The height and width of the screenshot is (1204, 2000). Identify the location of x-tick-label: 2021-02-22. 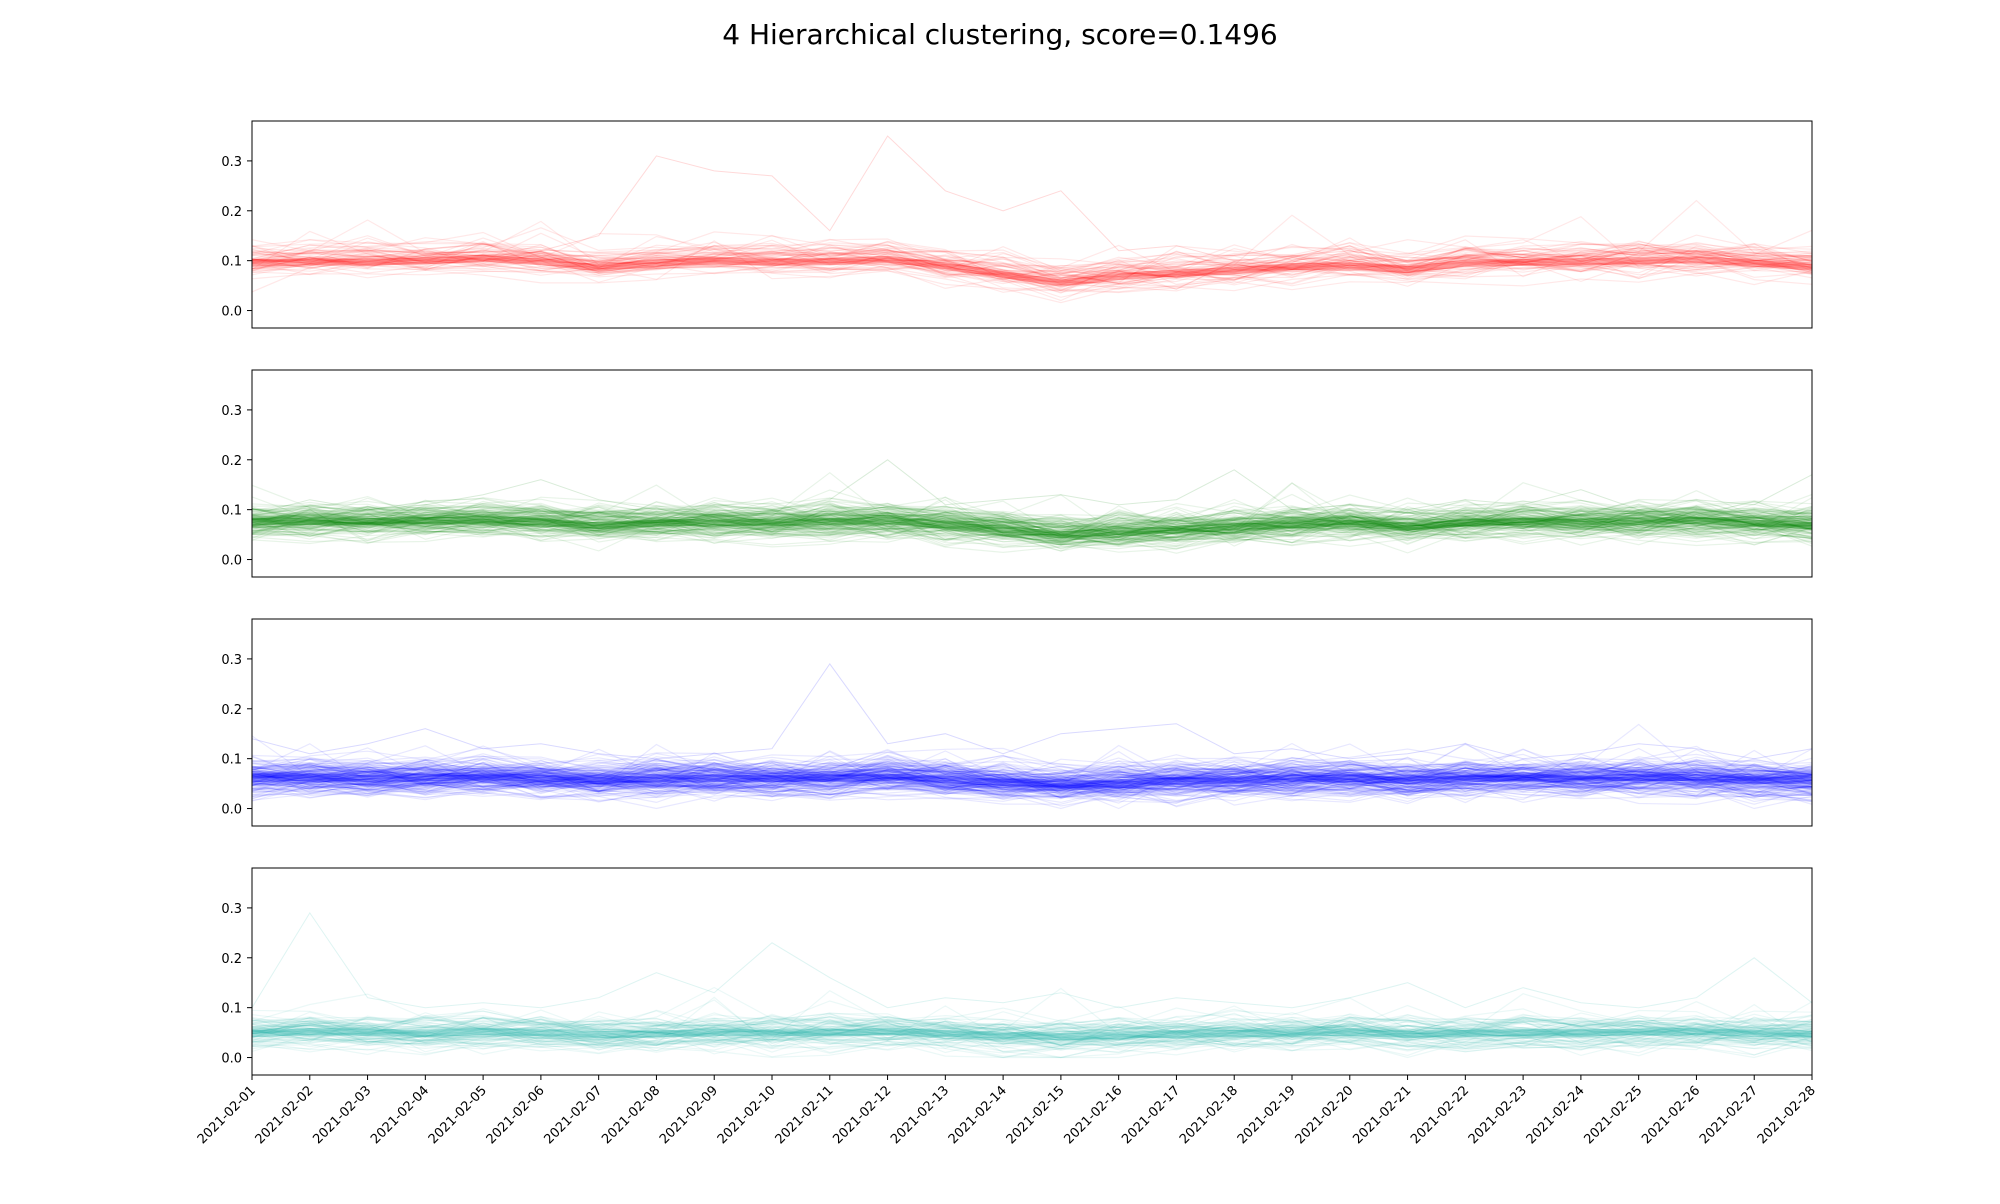
(1440, 1115).